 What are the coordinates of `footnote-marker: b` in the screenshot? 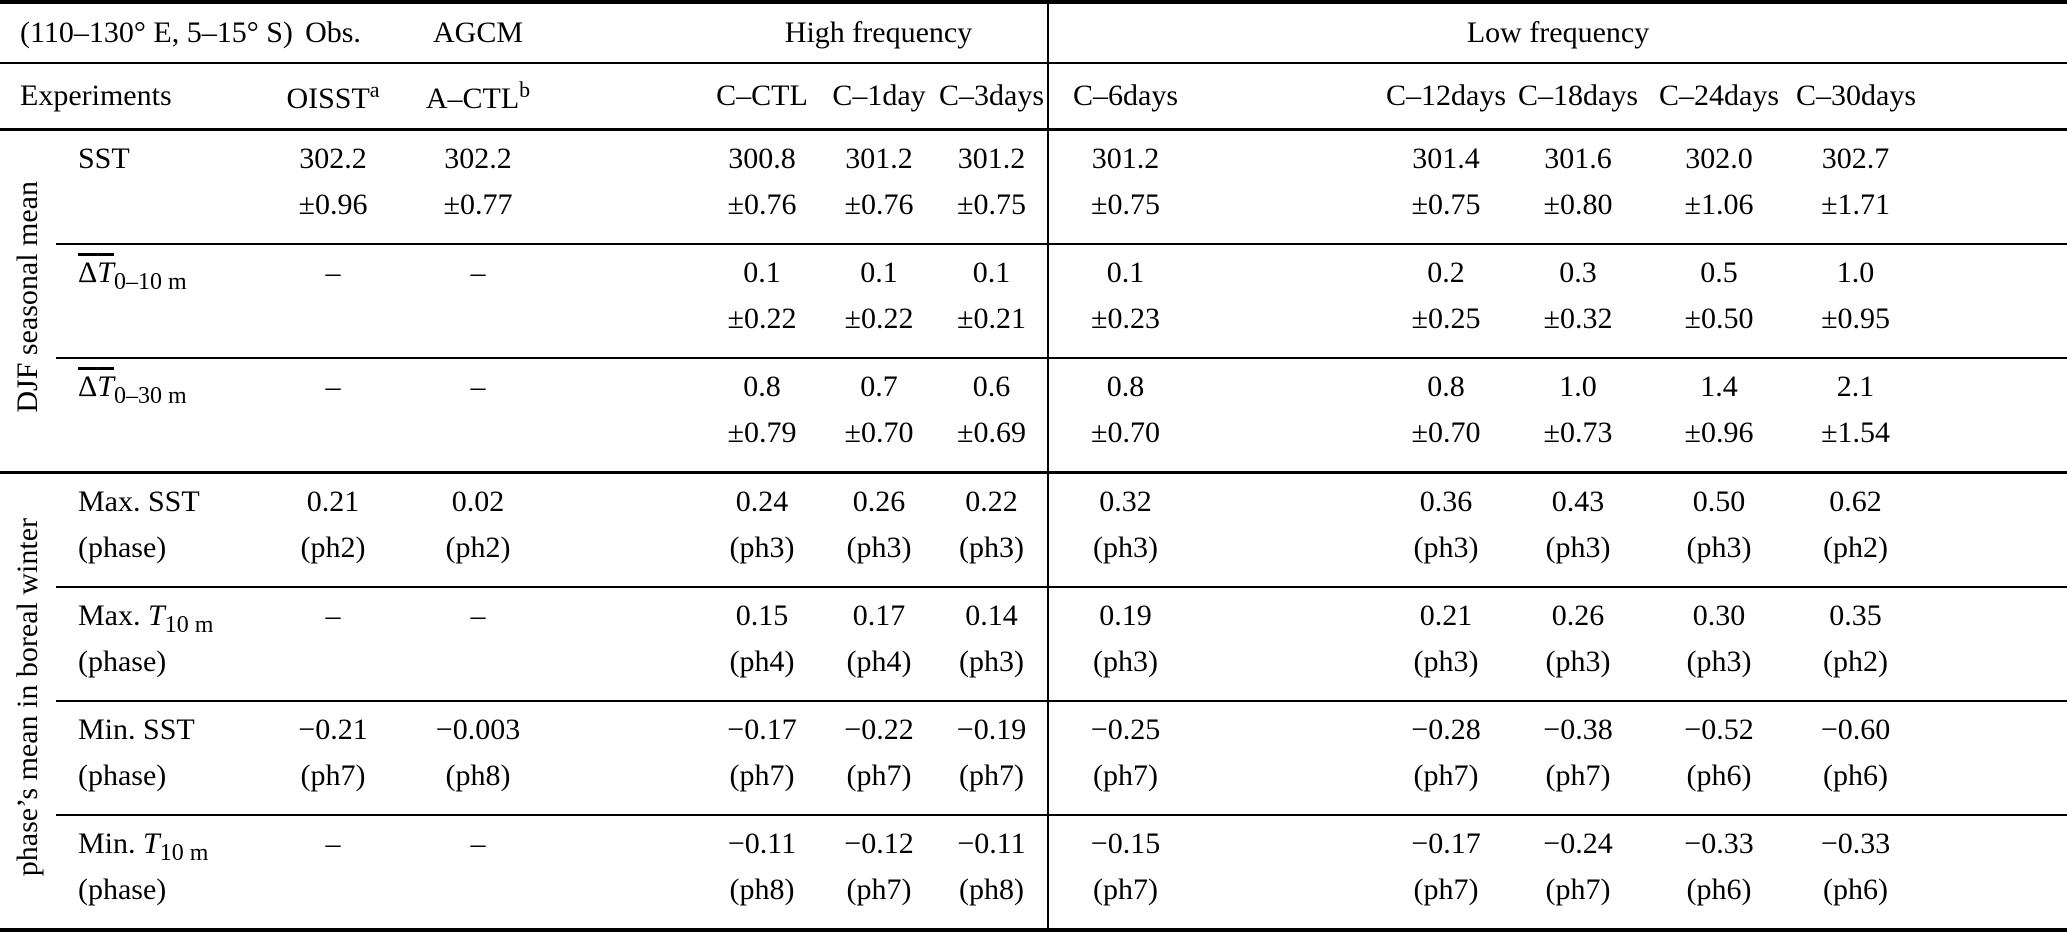 It's located at (525, 89).